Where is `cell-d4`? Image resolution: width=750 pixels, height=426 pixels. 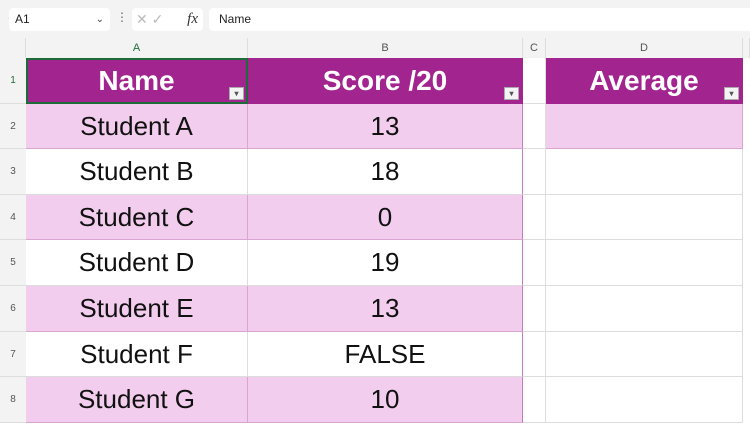 cell-d4 is located at coordinates (644, 217).